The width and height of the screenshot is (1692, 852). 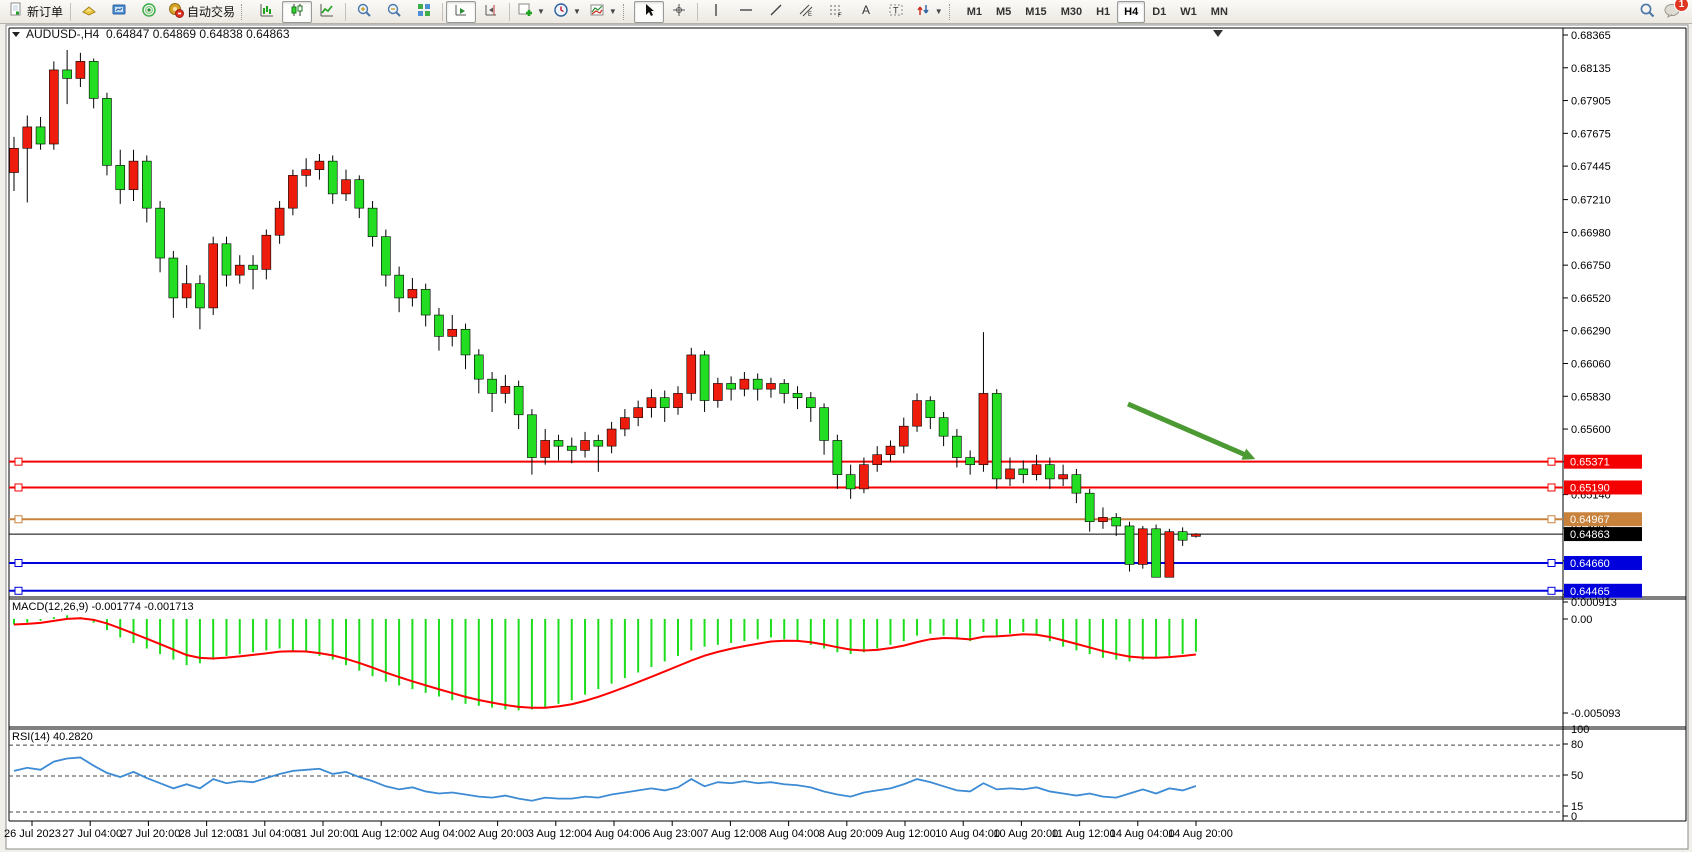 What do you see at coordinates (491, 12) in the screenshot?
I see `chart-shift-button` at bounding box center [491, 12].